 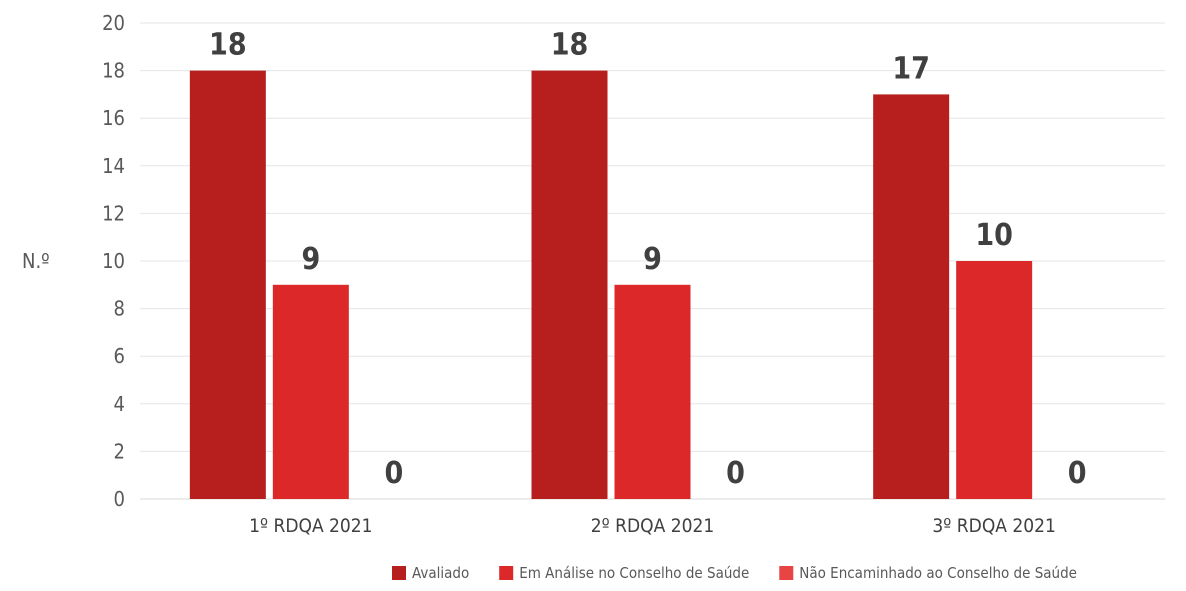 What do you see at coordinates (119, 404) in the screenshot?
I see `y-tick-label: 4` at bounding box center [119, 404].